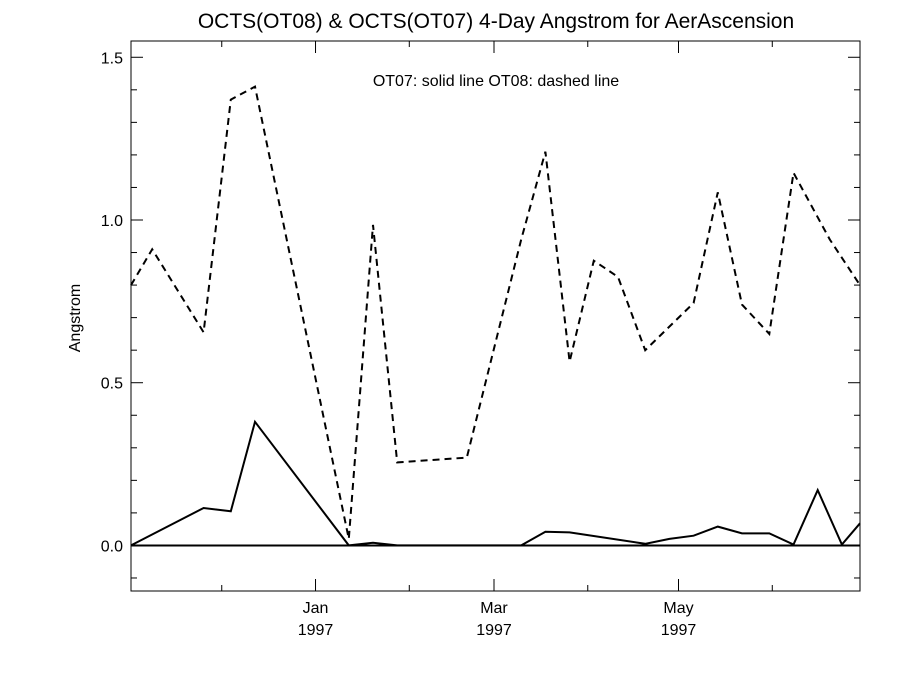 The width and height of the screenshot is (900, 675). Describe the element at coordinates (112, 58) in the screenshot. I see `y-tick-label: 1.5` at that location.